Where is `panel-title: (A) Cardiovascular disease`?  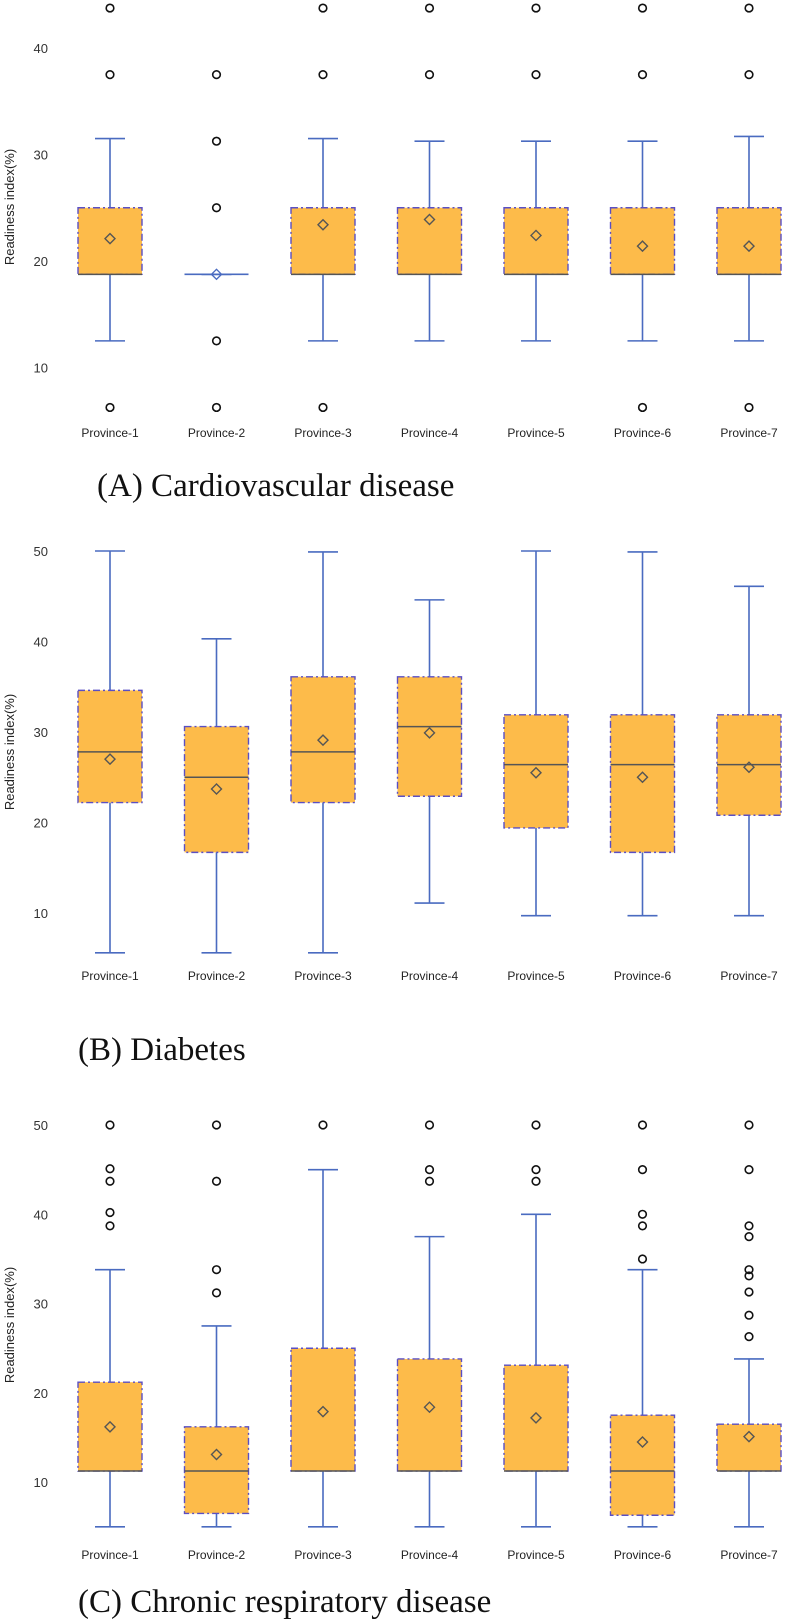
panel-title: (A) Cardiovascular disease is located at coordinates (275, 486).